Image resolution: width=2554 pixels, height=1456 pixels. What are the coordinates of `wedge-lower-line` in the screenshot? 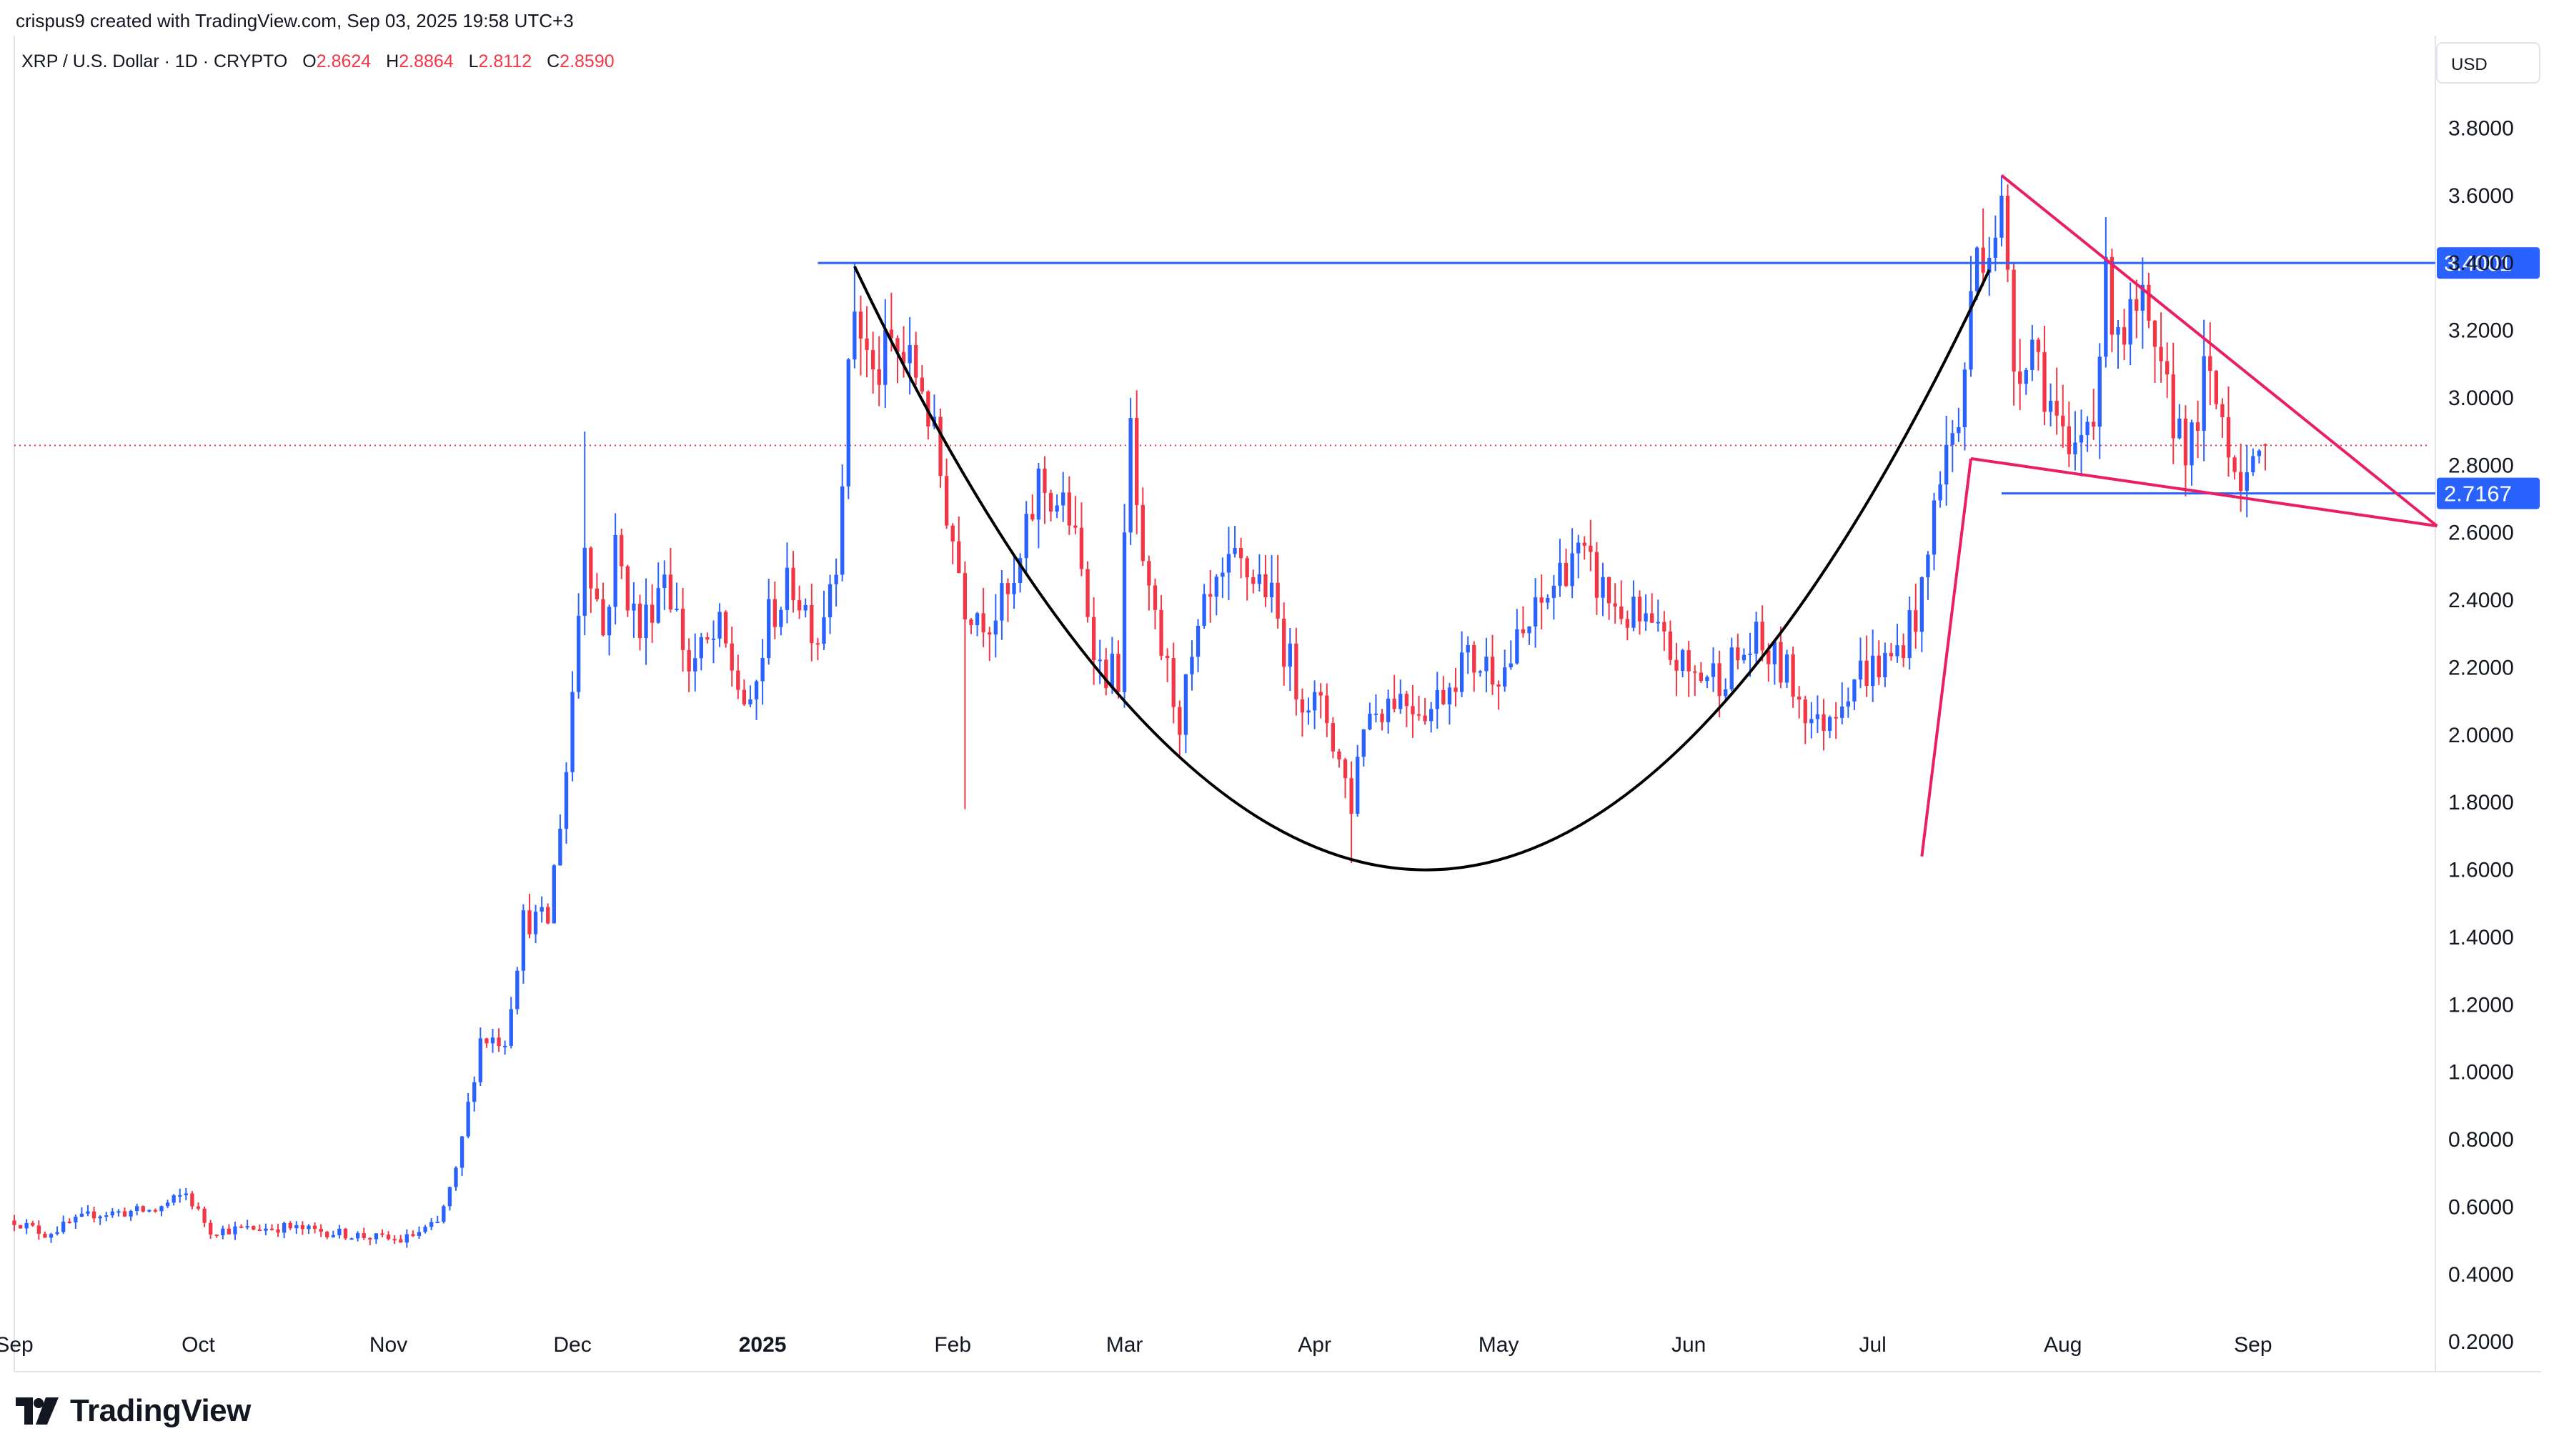 It's located at (2204, 492).